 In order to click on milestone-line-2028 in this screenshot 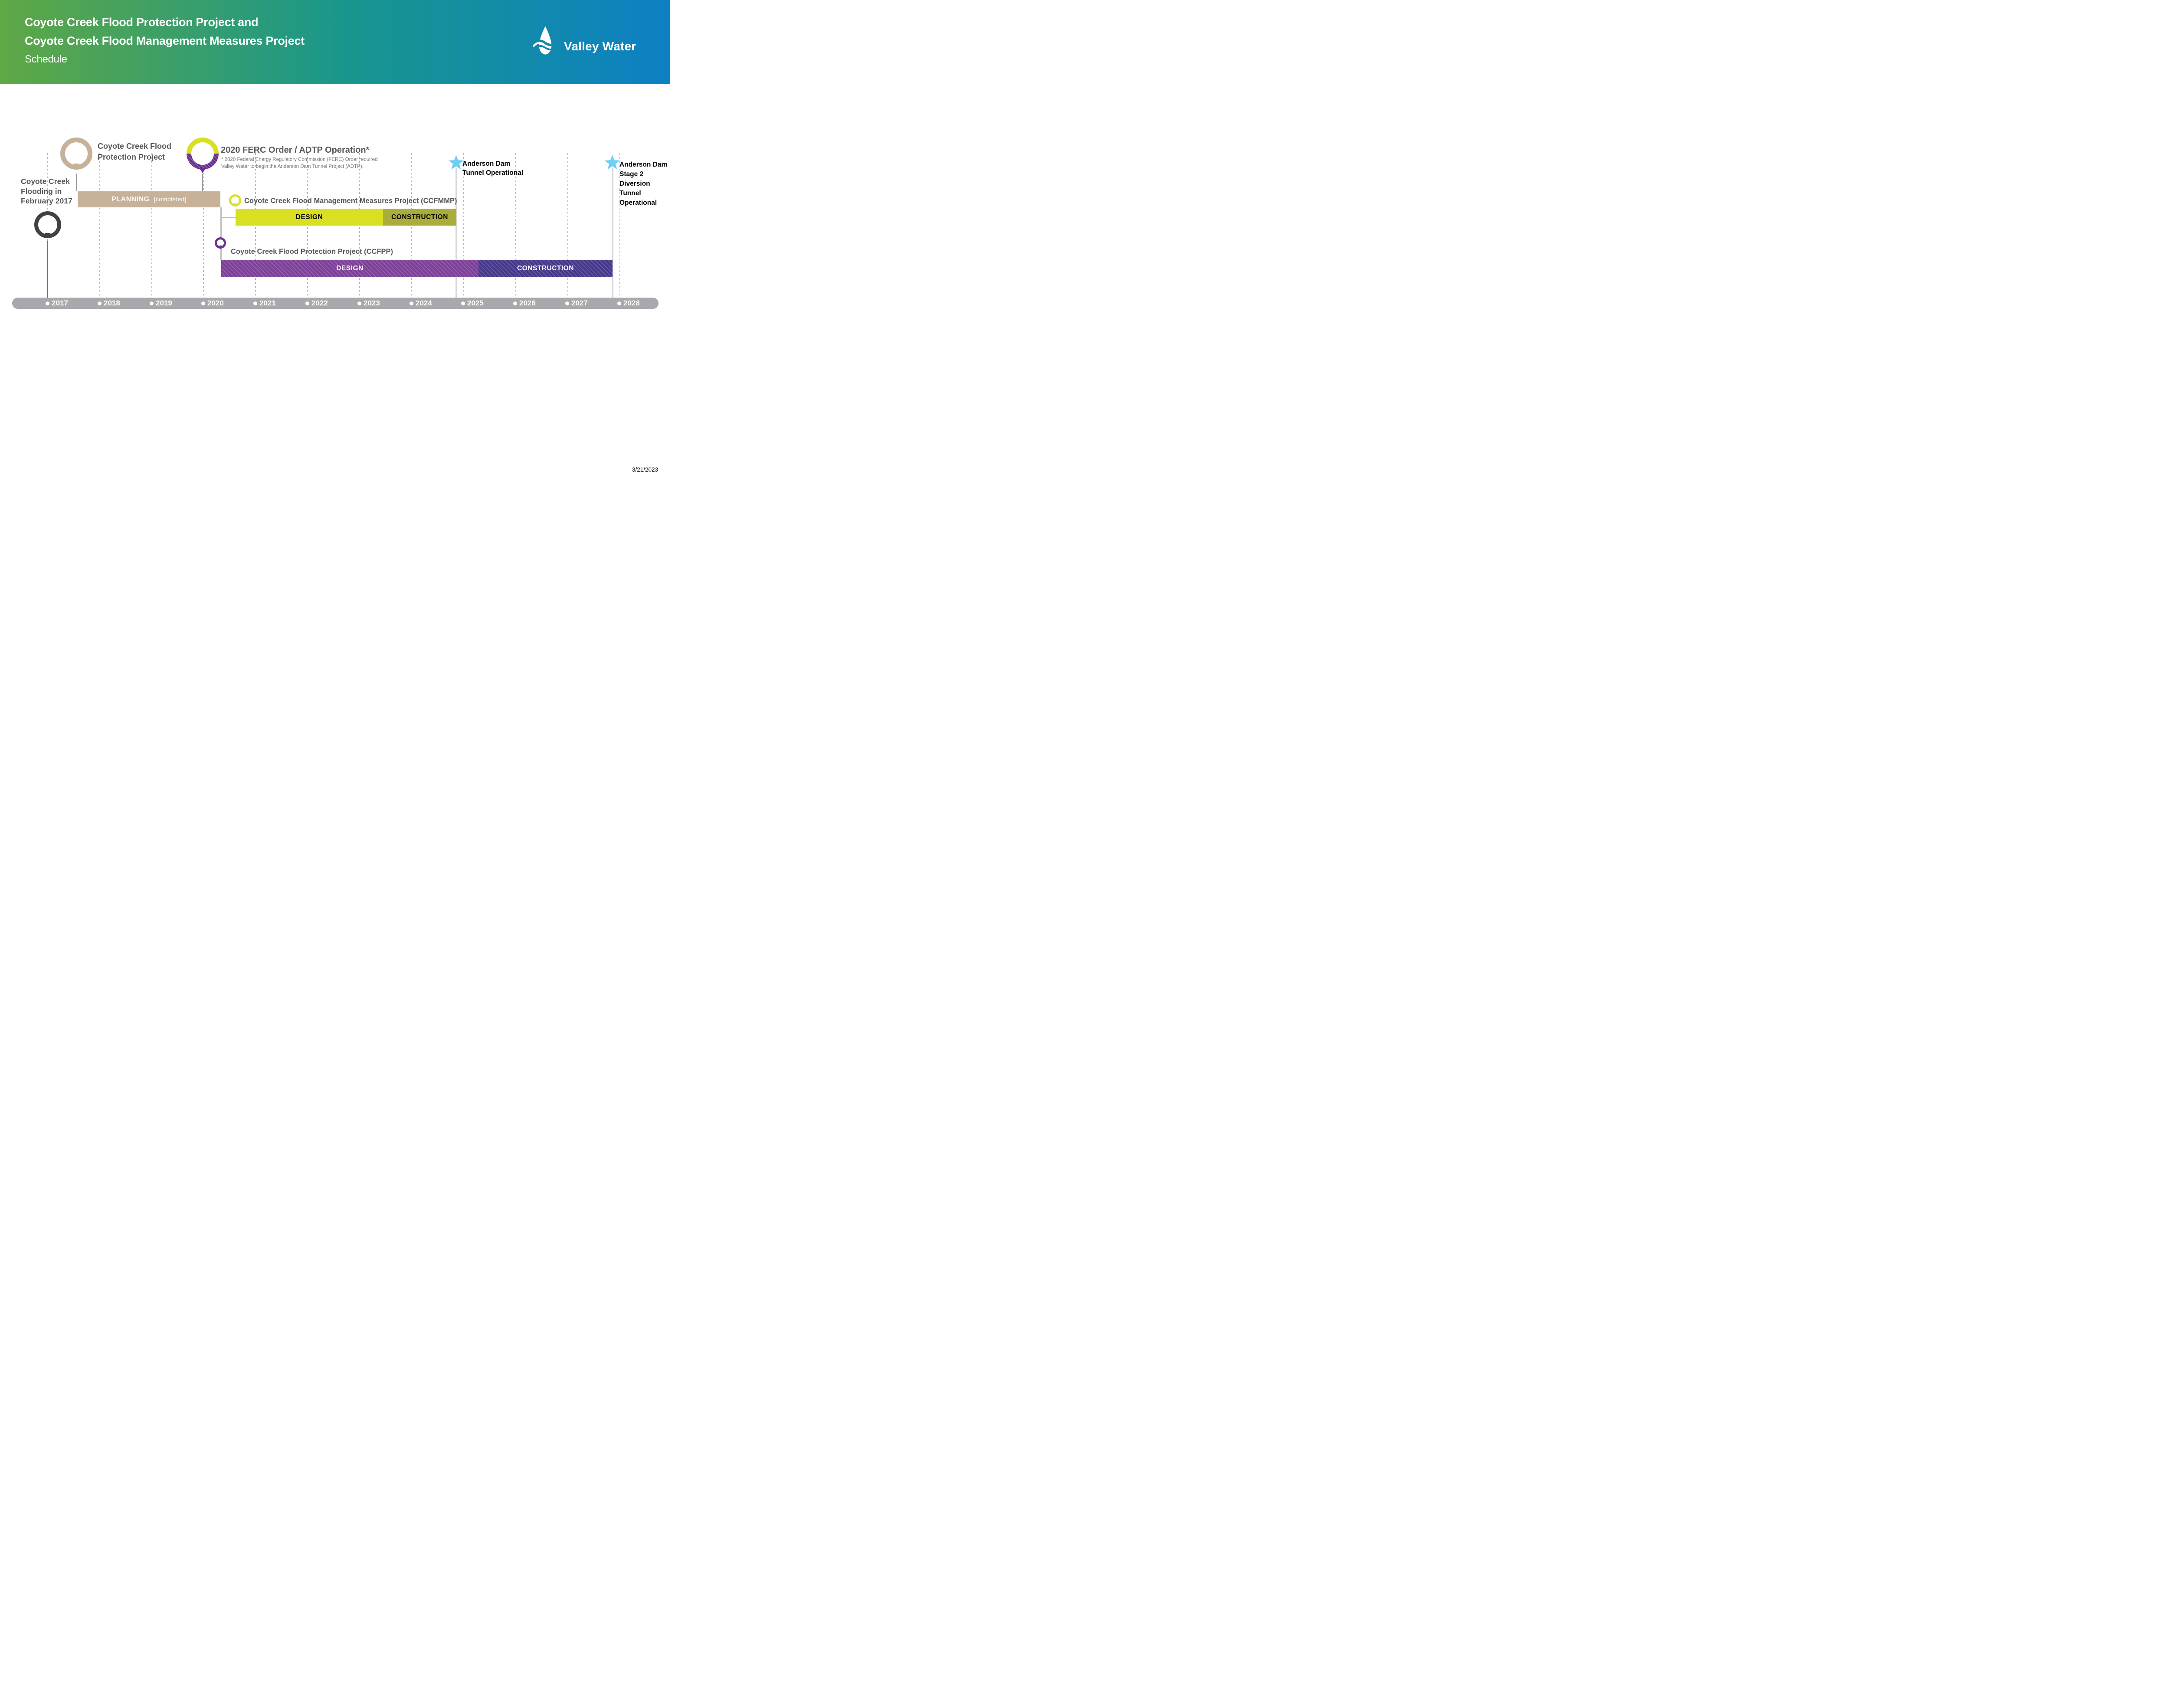, I will do `click(612, 233)`.